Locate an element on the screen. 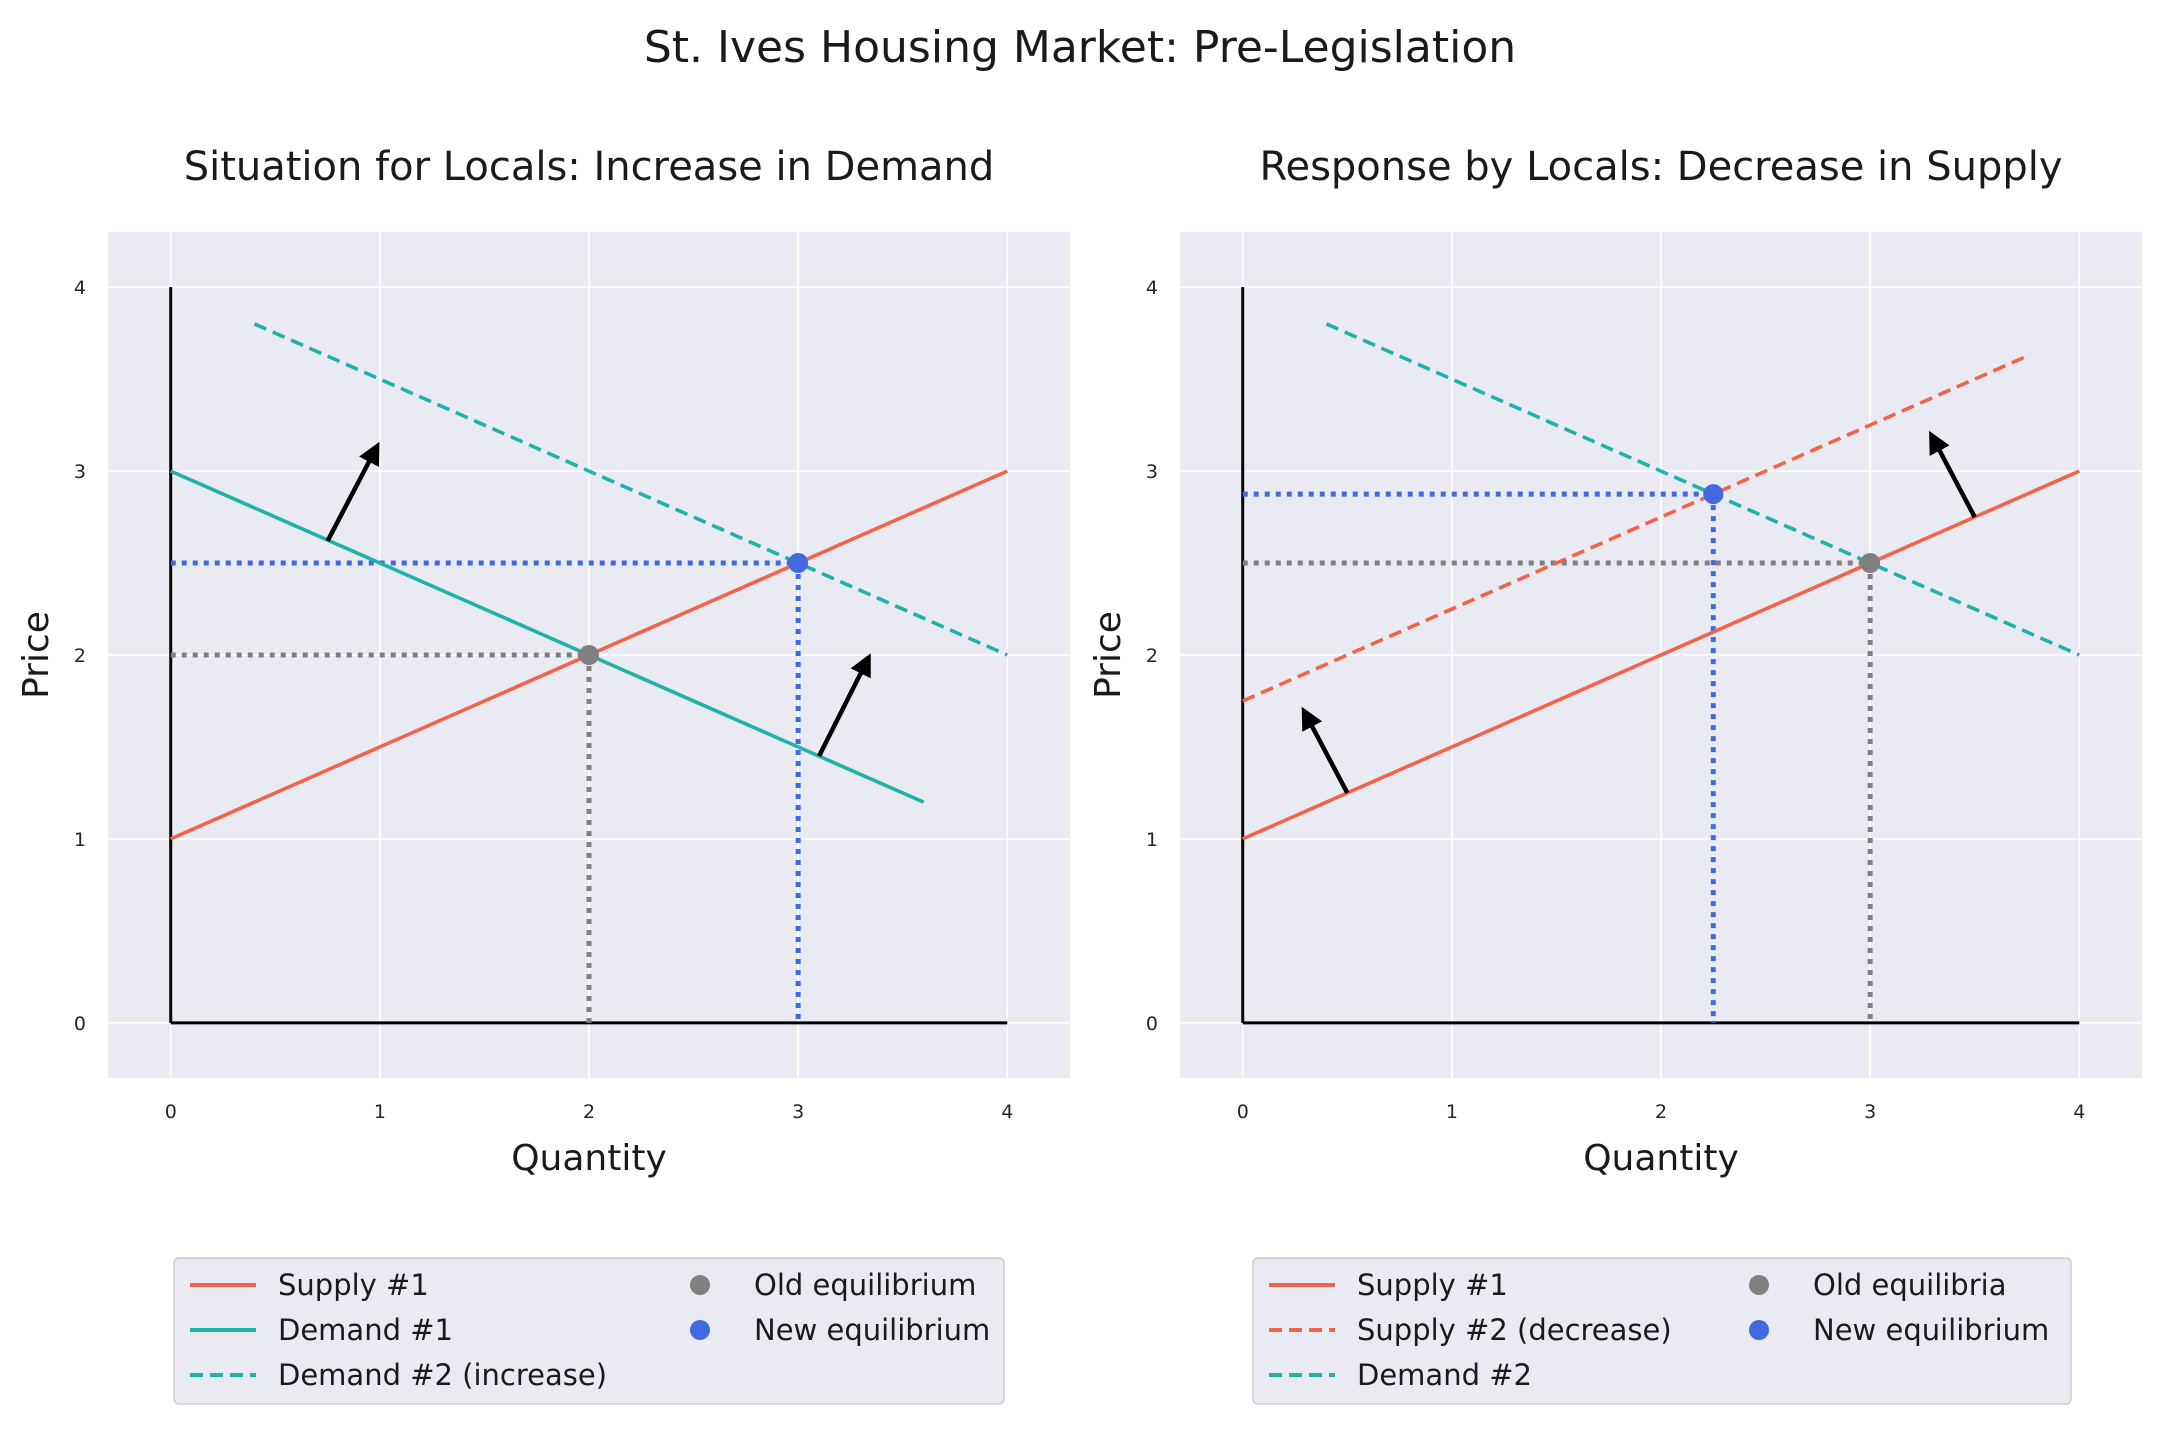 The image size is (2160, 1440). panel-title: Response by Locals: Decrease in Supply is located at coordinates (1660, 167).